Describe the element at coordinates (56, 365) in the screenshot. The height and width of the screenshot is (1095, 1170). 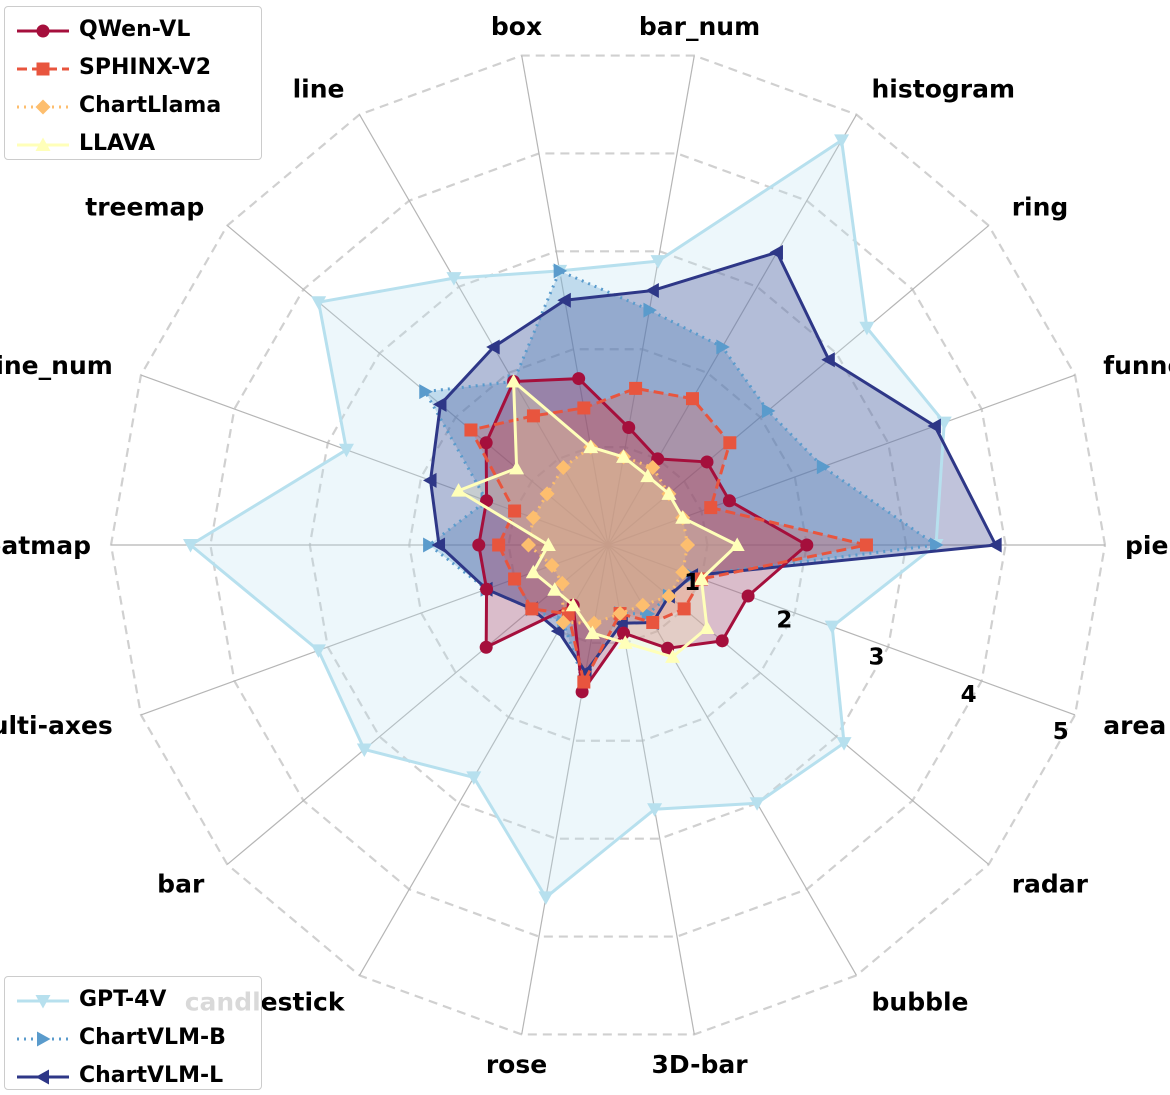
I see `category-label-line-num: line_num` at that location.